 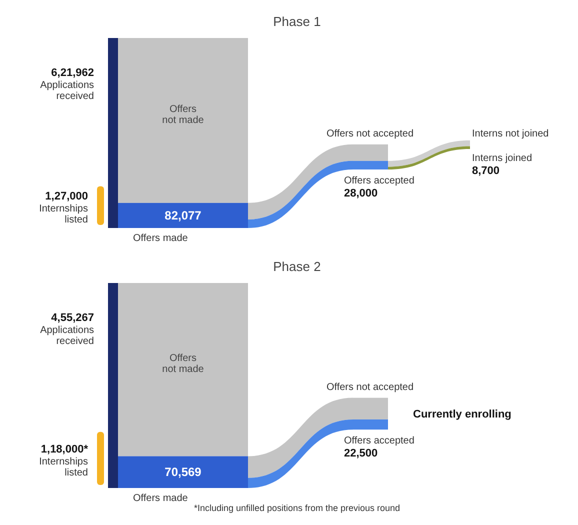 I want to click on data-label: 82,077, so click(x=183, y=215).